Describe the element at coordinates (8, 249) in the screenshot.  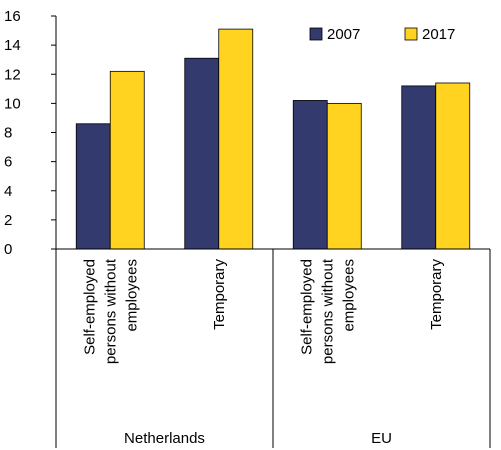
I see `y-tick-label: 0` at that location.